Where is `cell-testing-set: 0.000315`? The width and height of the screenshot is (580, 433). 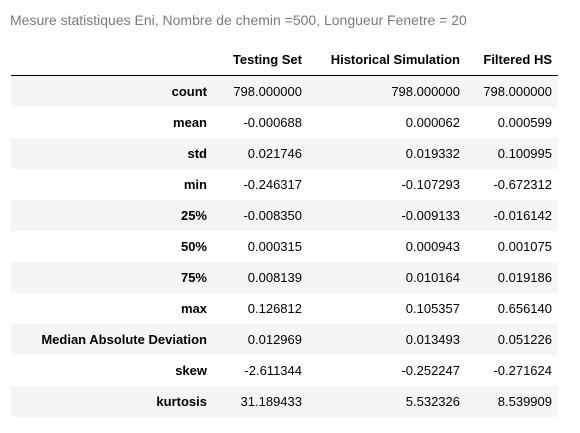
cell-testing-set: 0.000315 is located at coordinates (274, 246).